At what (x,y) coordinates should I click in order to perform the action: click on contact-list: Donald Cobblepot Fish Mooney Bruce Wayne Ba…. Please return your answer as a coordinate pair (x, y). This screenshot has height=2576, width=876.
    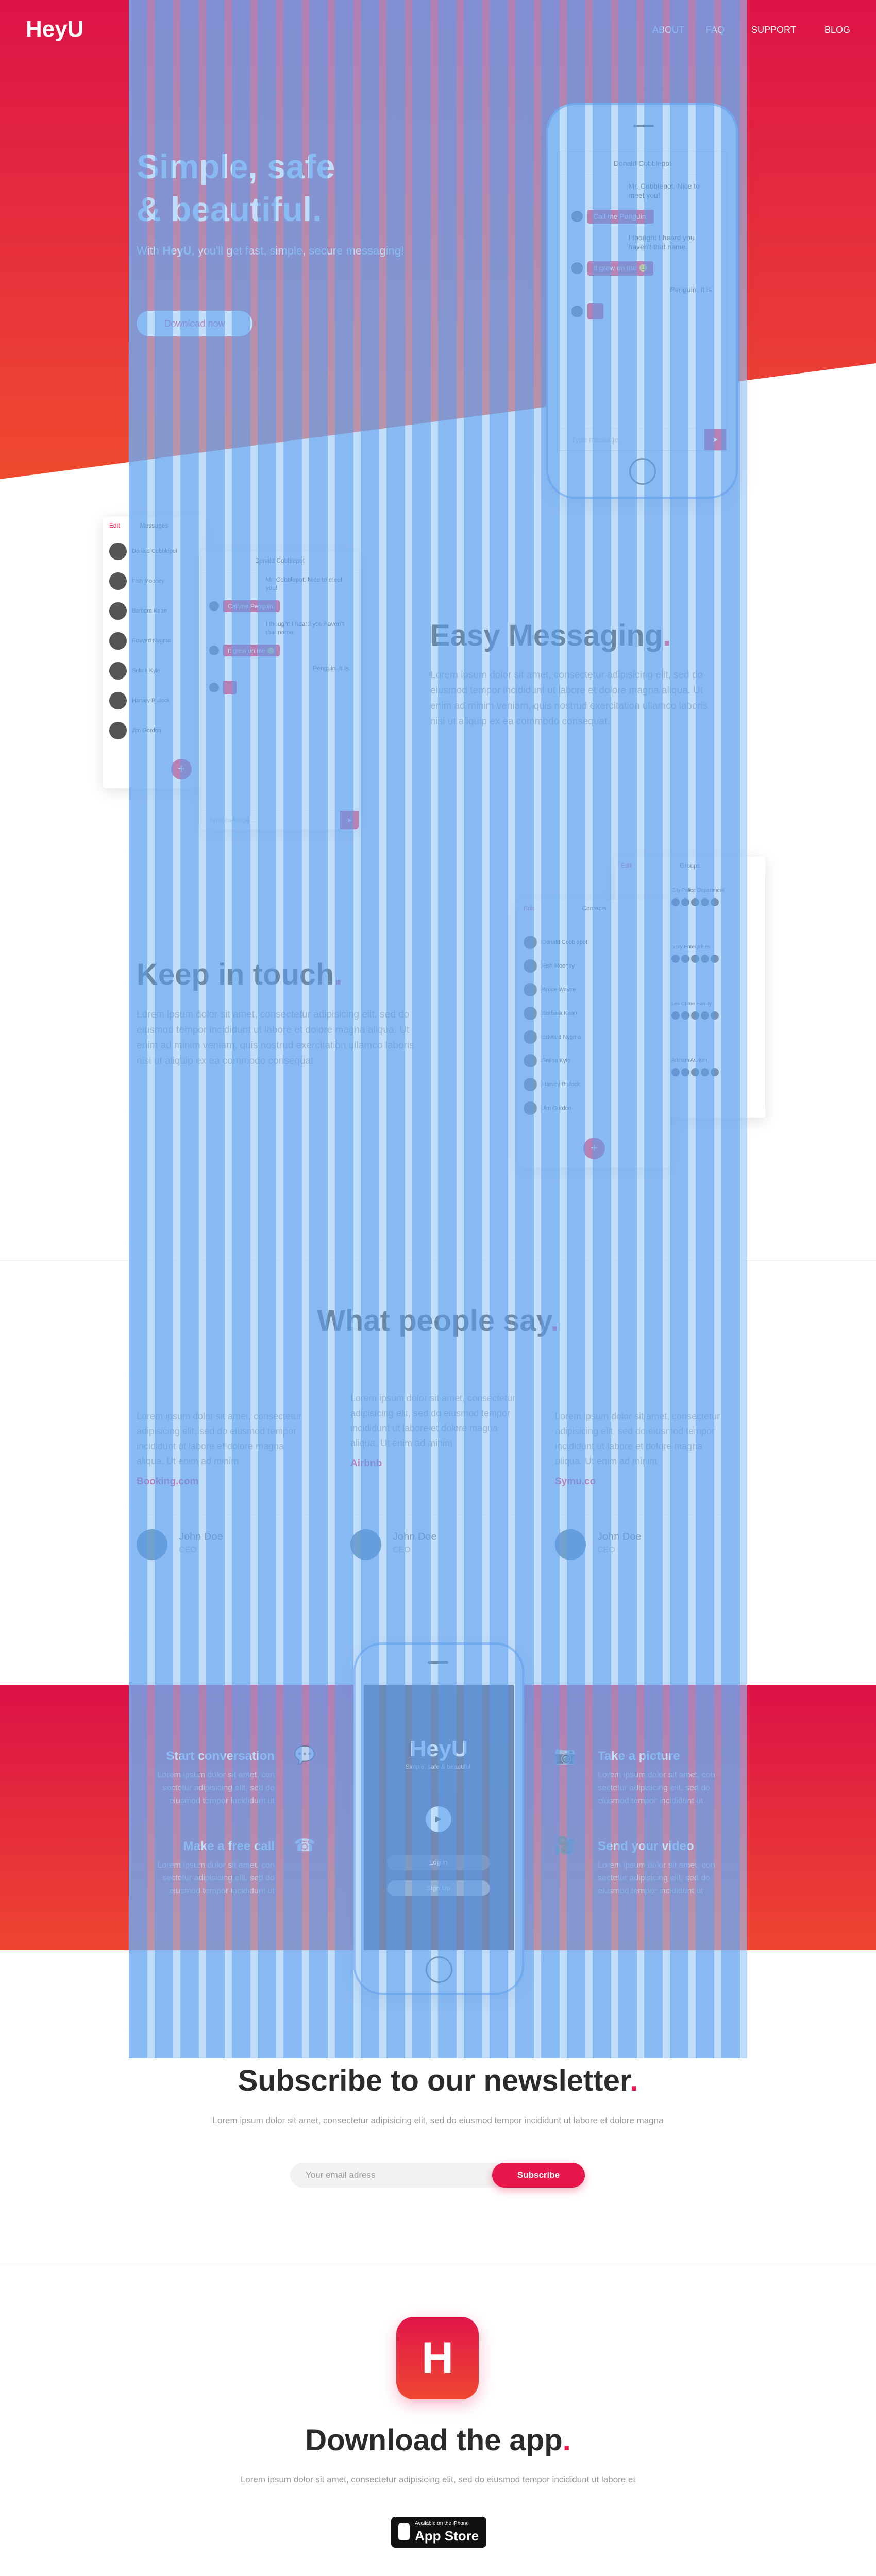
    Looking at the image, I should click on (555, 1025).